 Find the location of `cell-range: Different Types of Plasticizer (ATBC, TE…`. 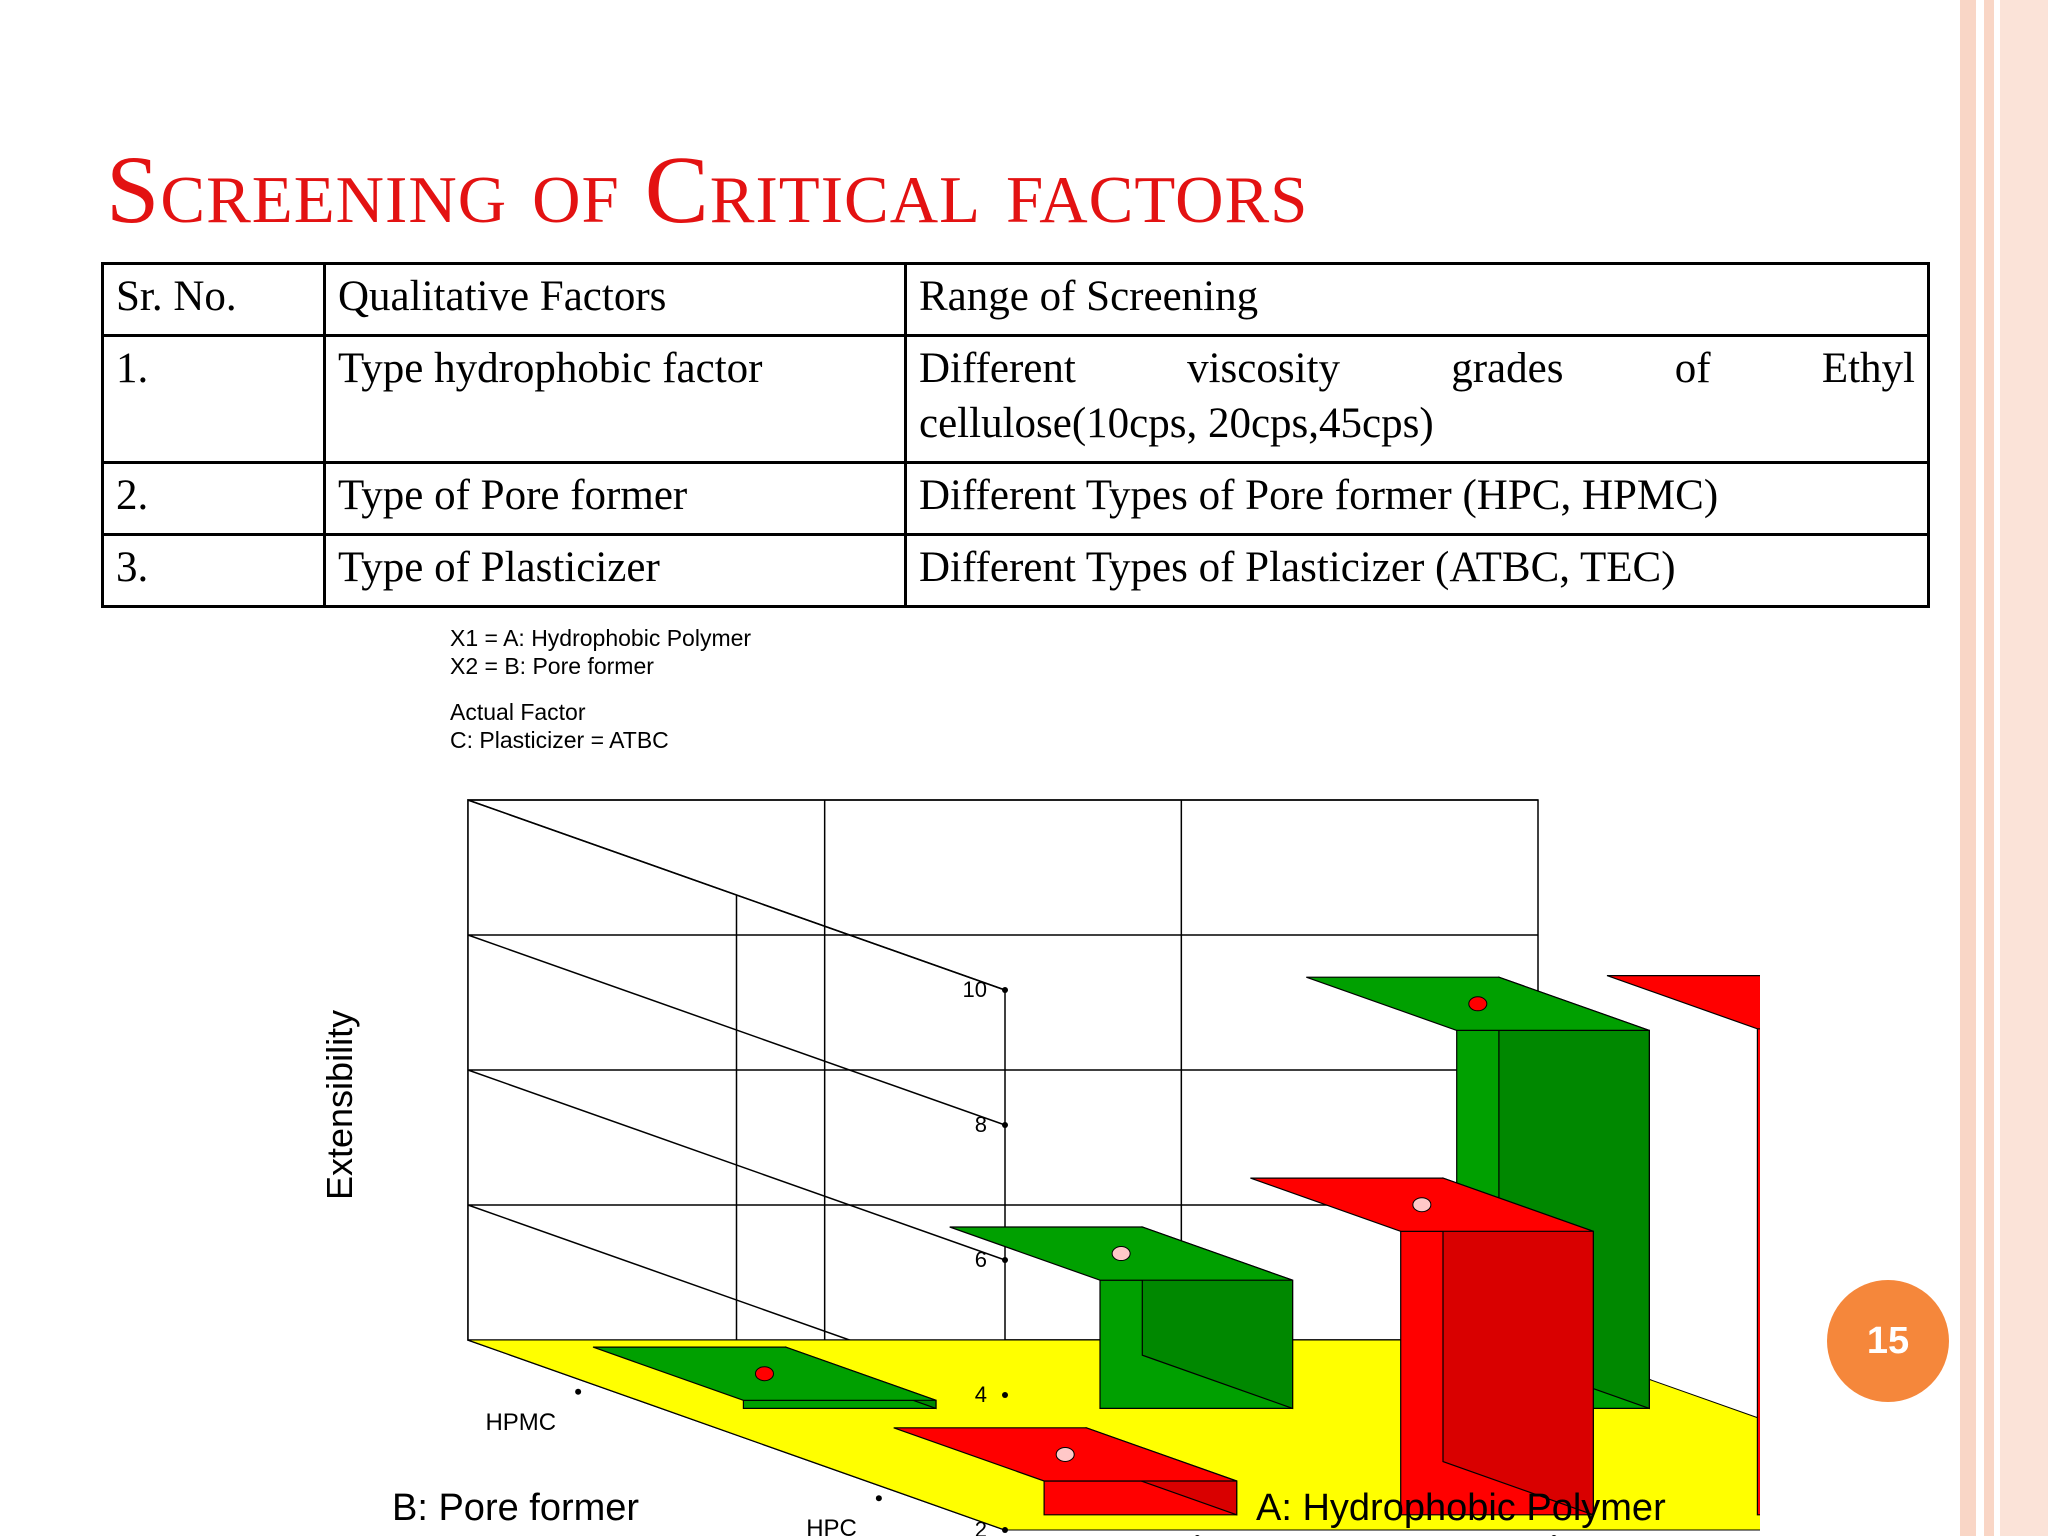

cell-range: Different Types of Plasticizer (ATBC, TE… is located at coordinates (1417, 571).